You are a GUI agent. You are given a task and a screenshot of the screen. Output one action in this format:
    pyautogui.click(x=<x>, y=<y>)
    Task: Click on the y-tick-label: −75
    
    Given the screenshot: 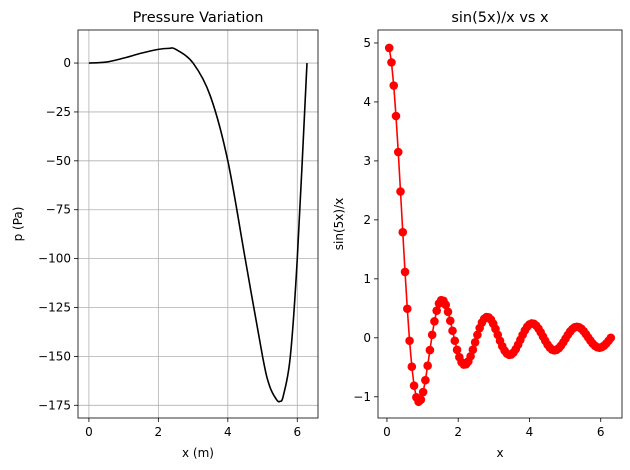 What is the action you would take?
    pyautogui.click(x=58, y=210)
    